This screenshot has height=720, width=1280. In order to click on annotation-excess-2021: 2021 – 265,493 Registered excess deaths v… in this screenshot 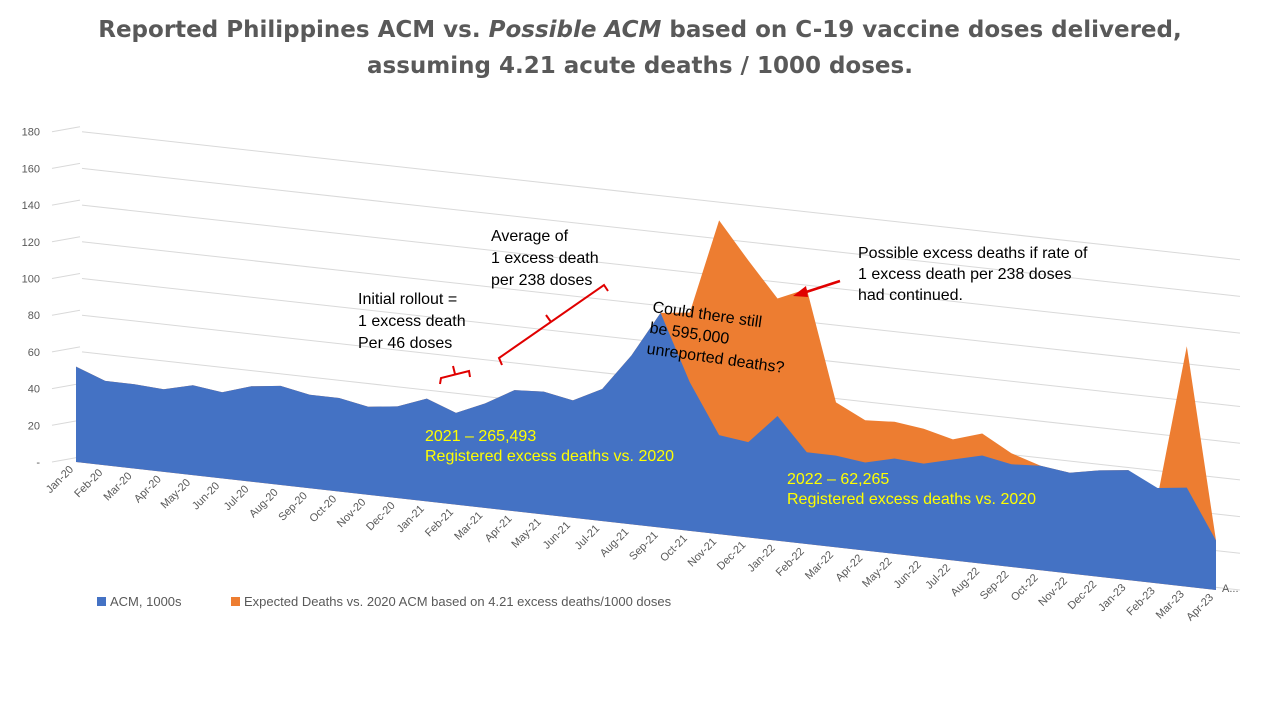, I will do `click(549, 446)`.